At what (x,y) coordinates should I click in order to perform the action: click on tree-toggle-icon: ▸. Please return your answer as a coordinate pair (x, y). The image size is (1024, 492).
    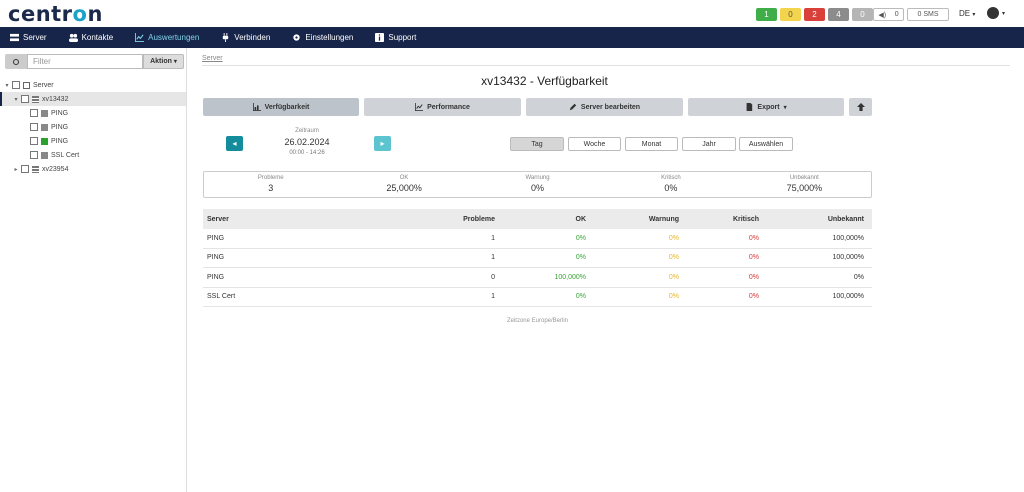
    Looking at the image, I should click on (16, 169).